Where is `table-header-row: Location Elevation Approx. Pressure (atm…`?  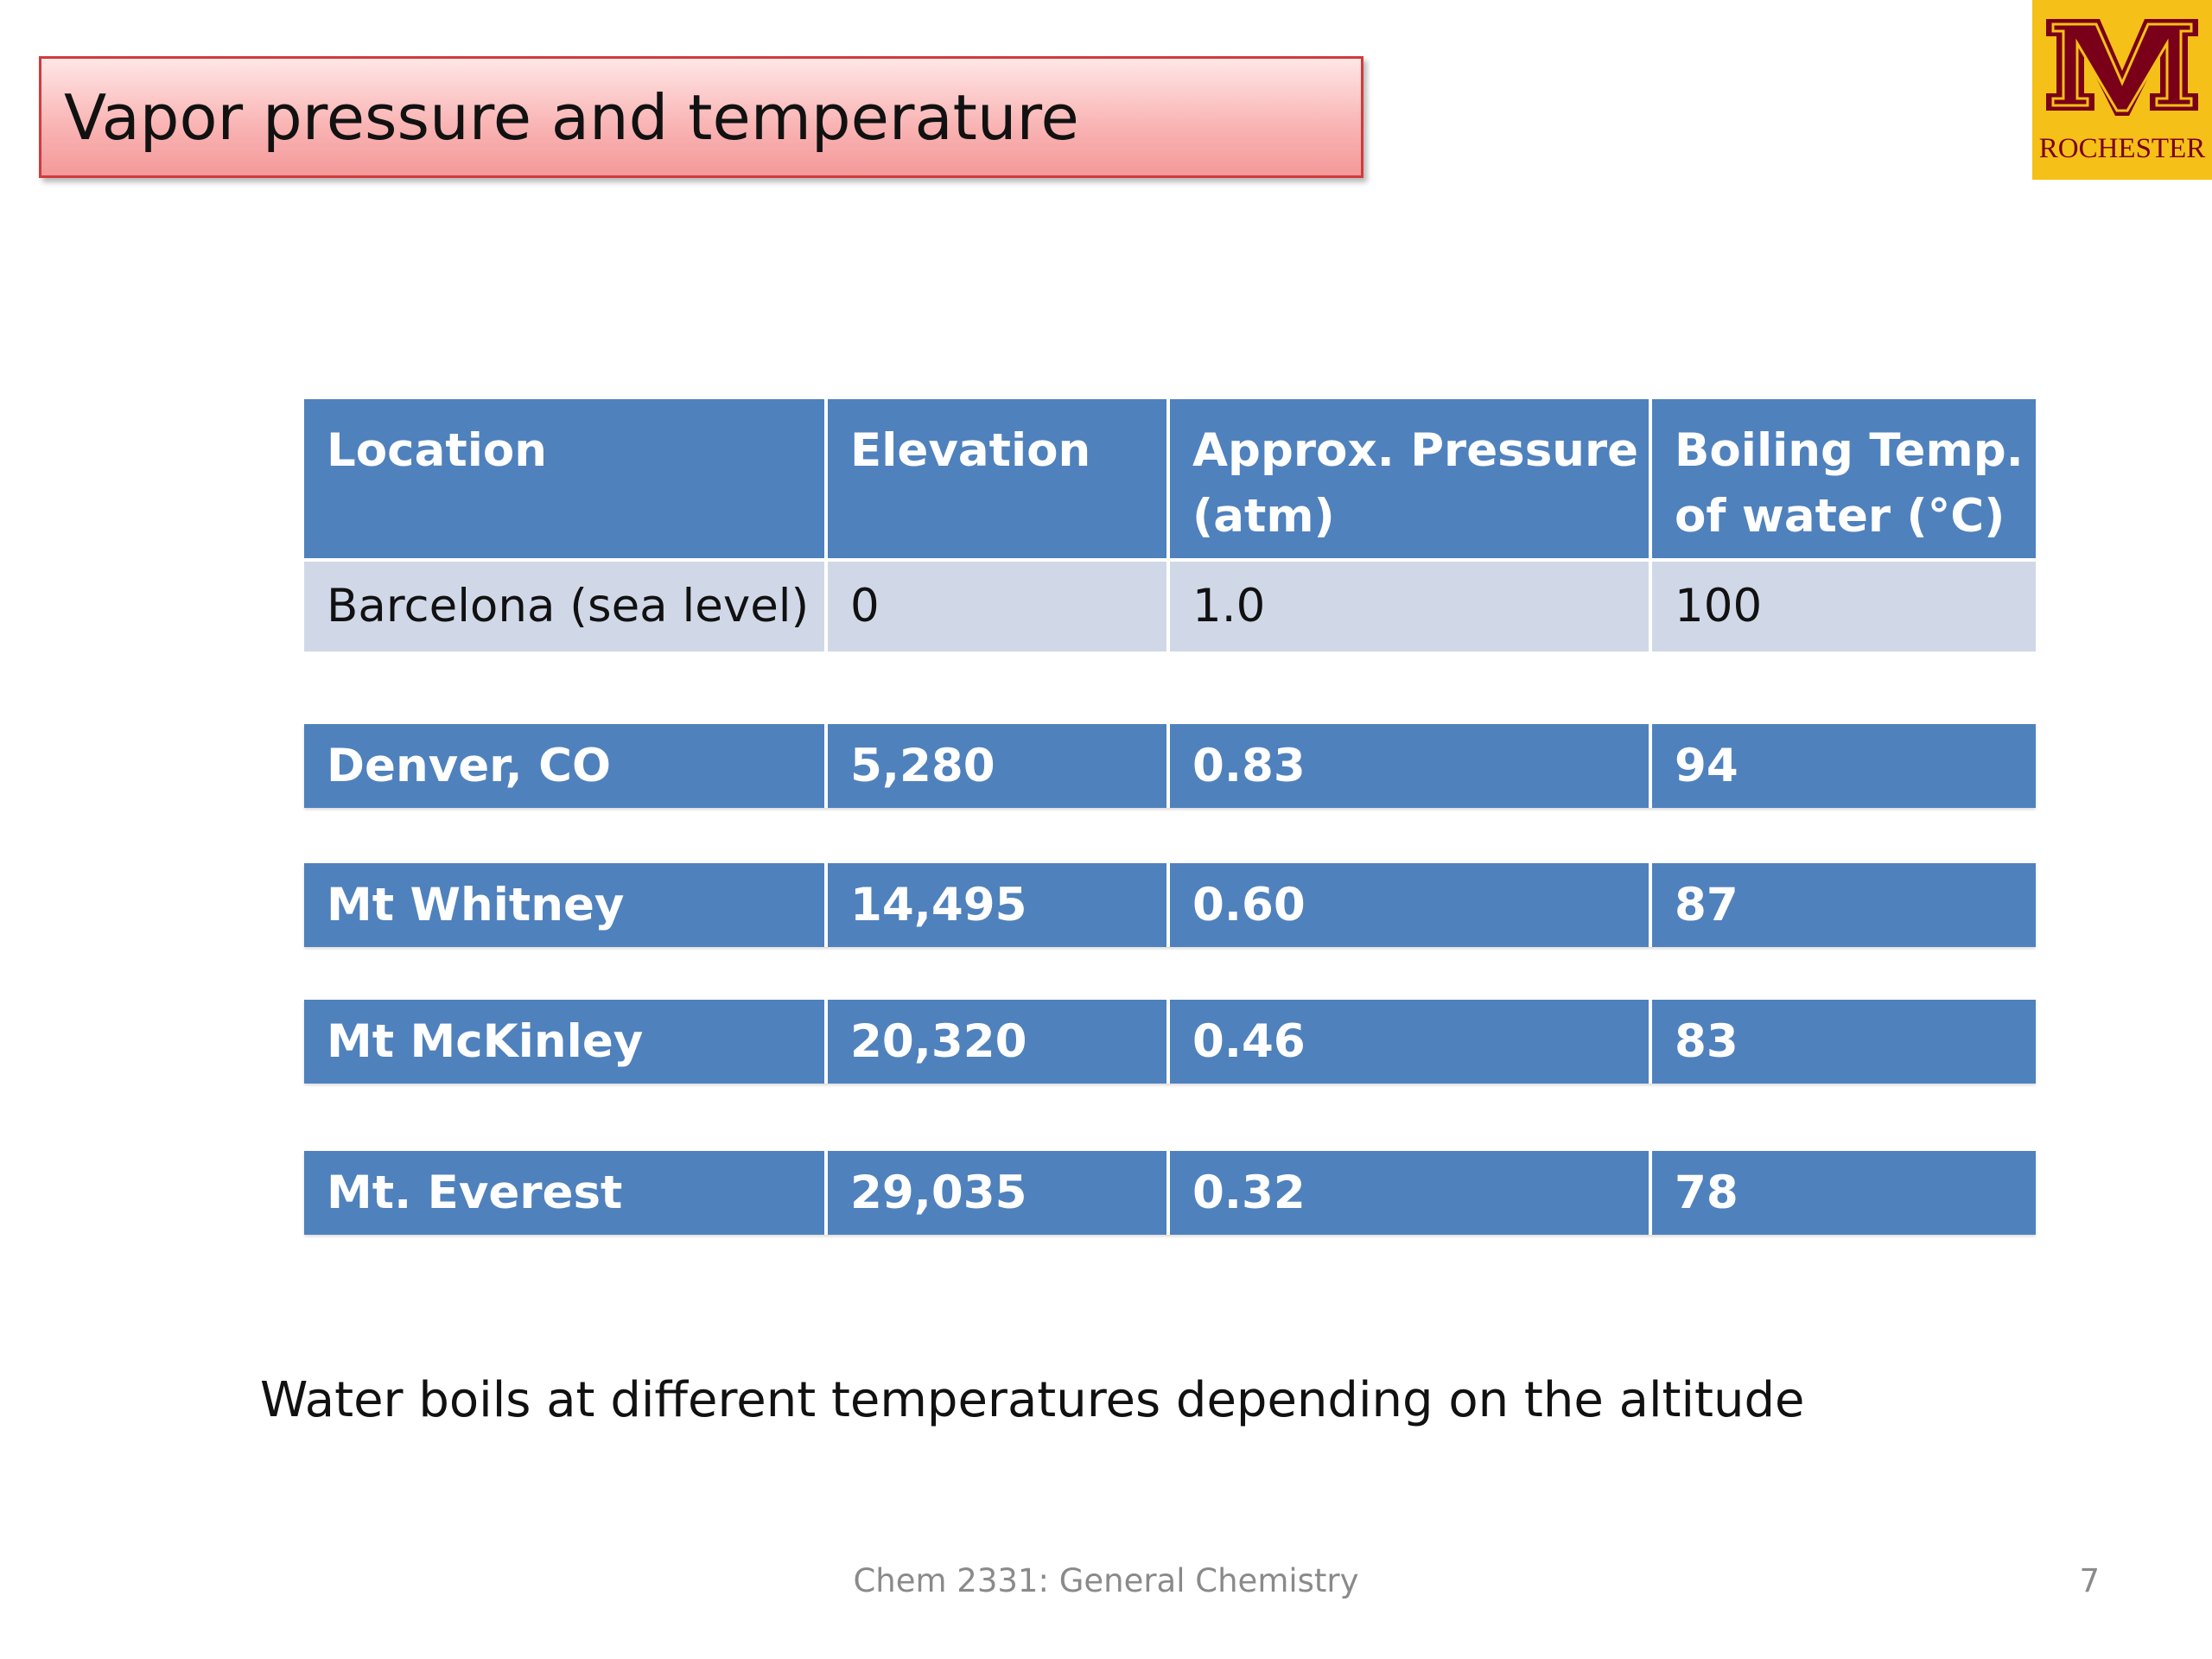
table-header-row: Location Elevation Approx. Pressure (atm… is located at coordinates (1170, 478).